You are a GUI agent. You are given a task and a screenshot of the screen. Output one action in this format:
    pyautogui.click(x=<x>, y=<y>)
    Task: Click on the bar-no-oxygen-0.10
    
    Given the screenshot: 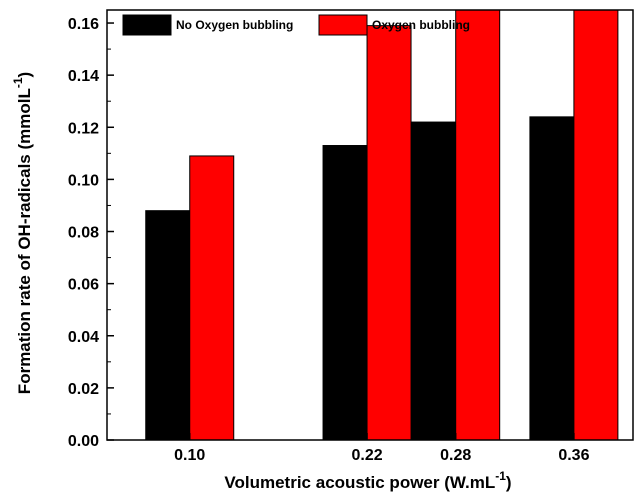 What is the action you would take?
    pyautogui.click(x=168, y=325)
    